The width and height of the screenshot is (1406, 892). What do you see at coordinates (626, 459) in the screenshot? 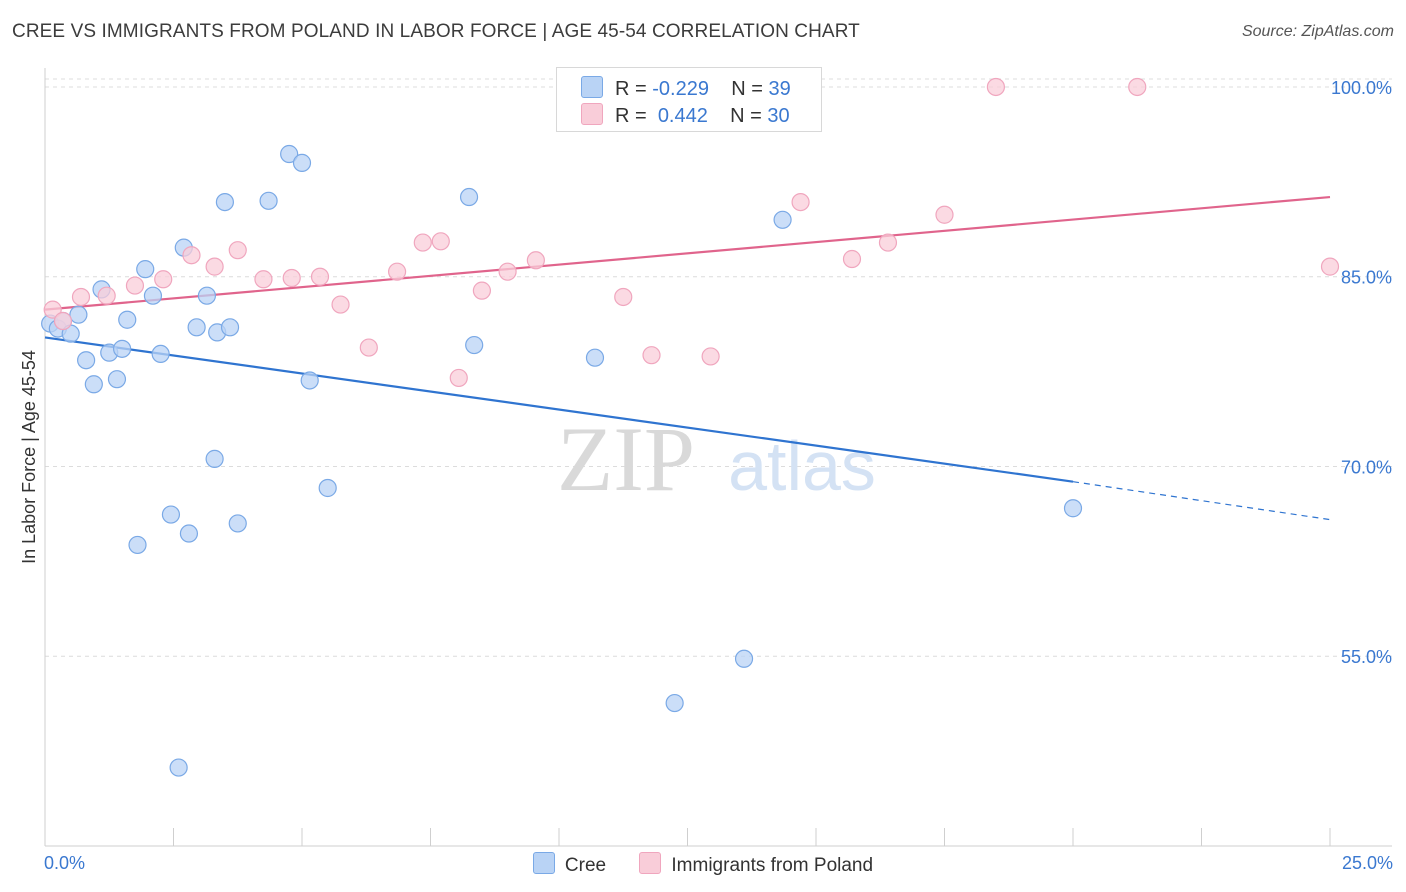
I see `watermark-zip: ZIP` at bounding box center [626, 459].